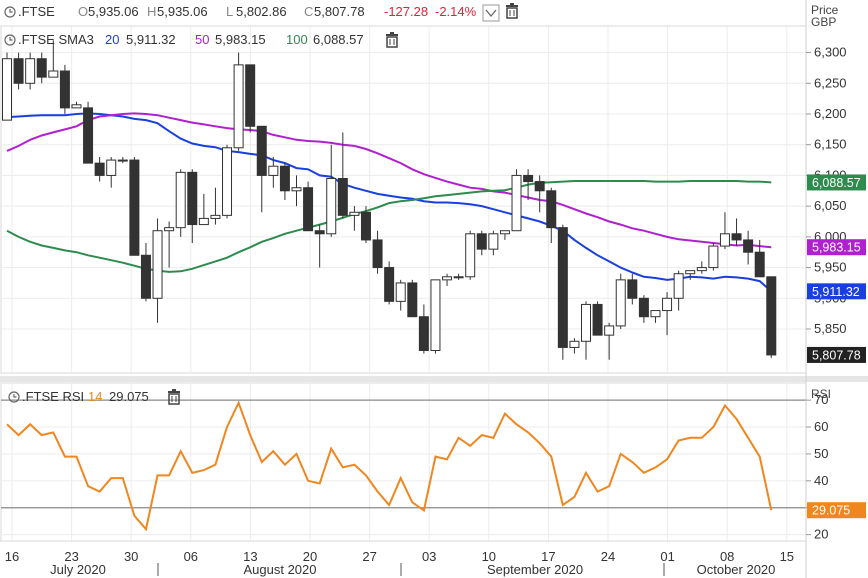 The image size is (868, 578). I want to click on rsi-period: 14, so click(95, 396).